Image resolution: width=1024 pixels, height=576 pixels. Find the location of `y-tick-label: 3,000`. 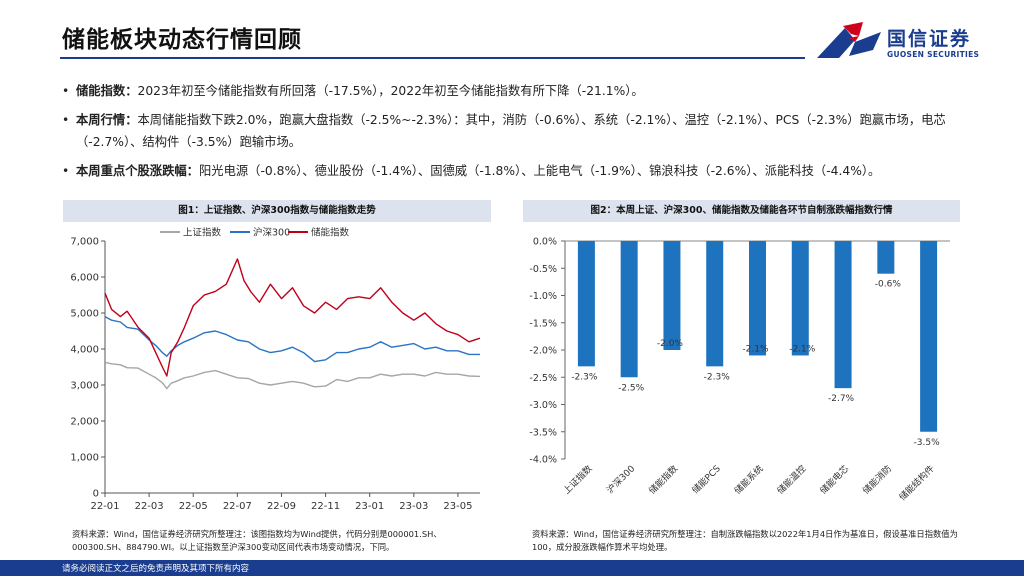

y-tick-label: 3,000 is located at coordinates (84, 386).